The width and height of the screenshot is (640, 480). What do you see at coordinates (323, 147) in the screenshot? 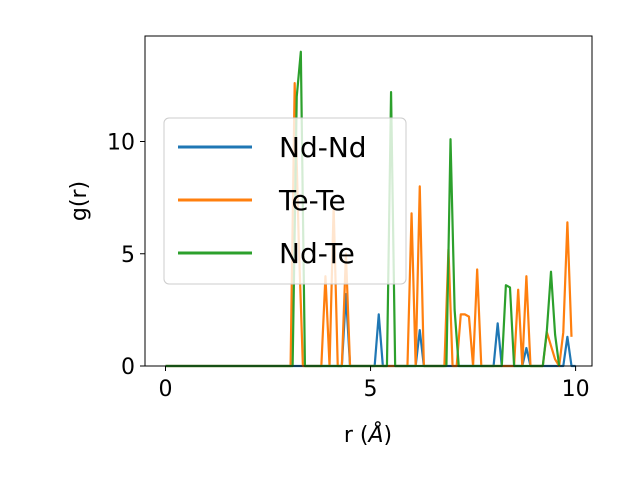
I see `legend-label-nd-nd: Nd-Nd` at bounding box center [323, 147].